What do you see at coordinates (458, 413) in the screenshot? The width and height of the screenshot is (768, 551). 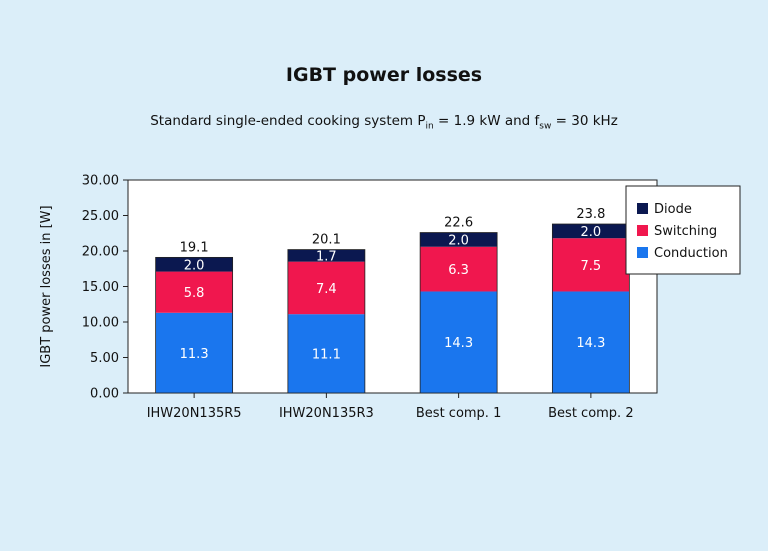 I see `x-tick-label: Best comp. 1` at bounding box center [458, 413].